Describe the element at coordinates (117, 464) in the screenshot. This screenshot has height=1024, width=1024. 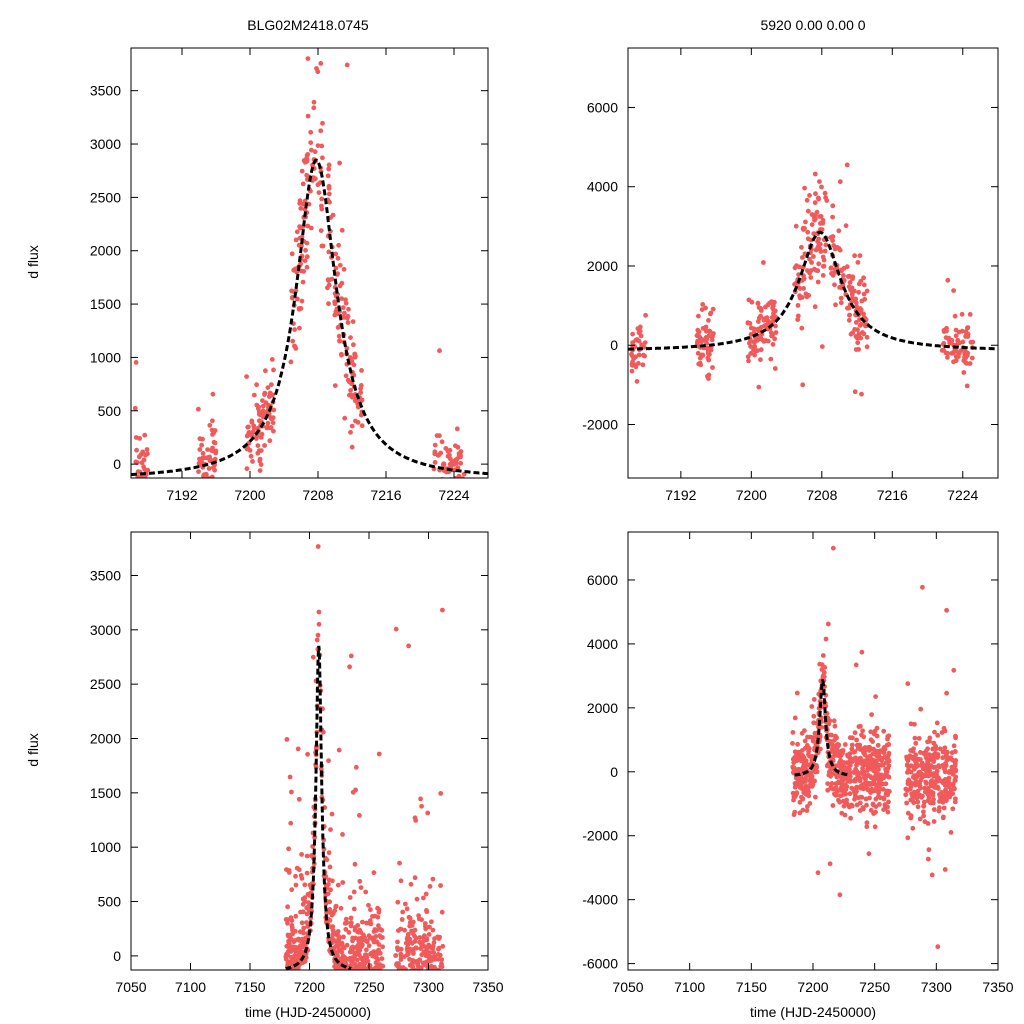
I see `y-tick-label: 0` at that location.